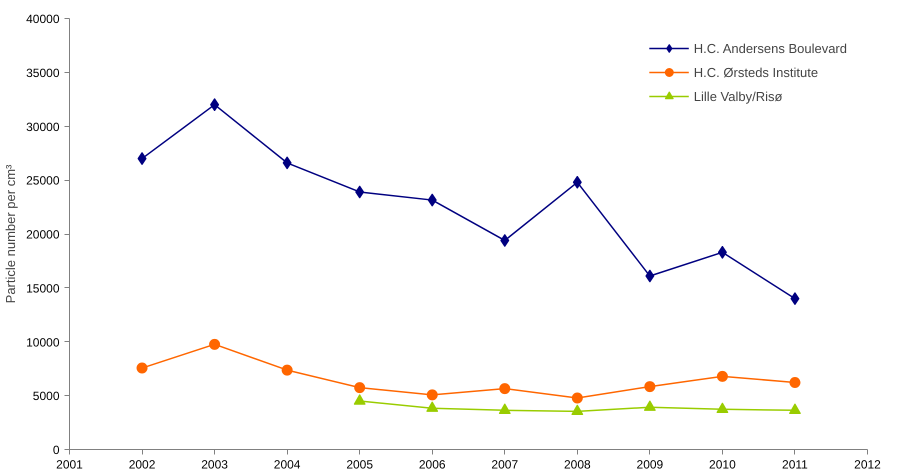 This screenshot has width=897, height=471. What do you see at coordinates (756, 72) in the screenshot?
I see `legend-label: H.C. Ørsteds Institute` at bounding box center [756, 72].